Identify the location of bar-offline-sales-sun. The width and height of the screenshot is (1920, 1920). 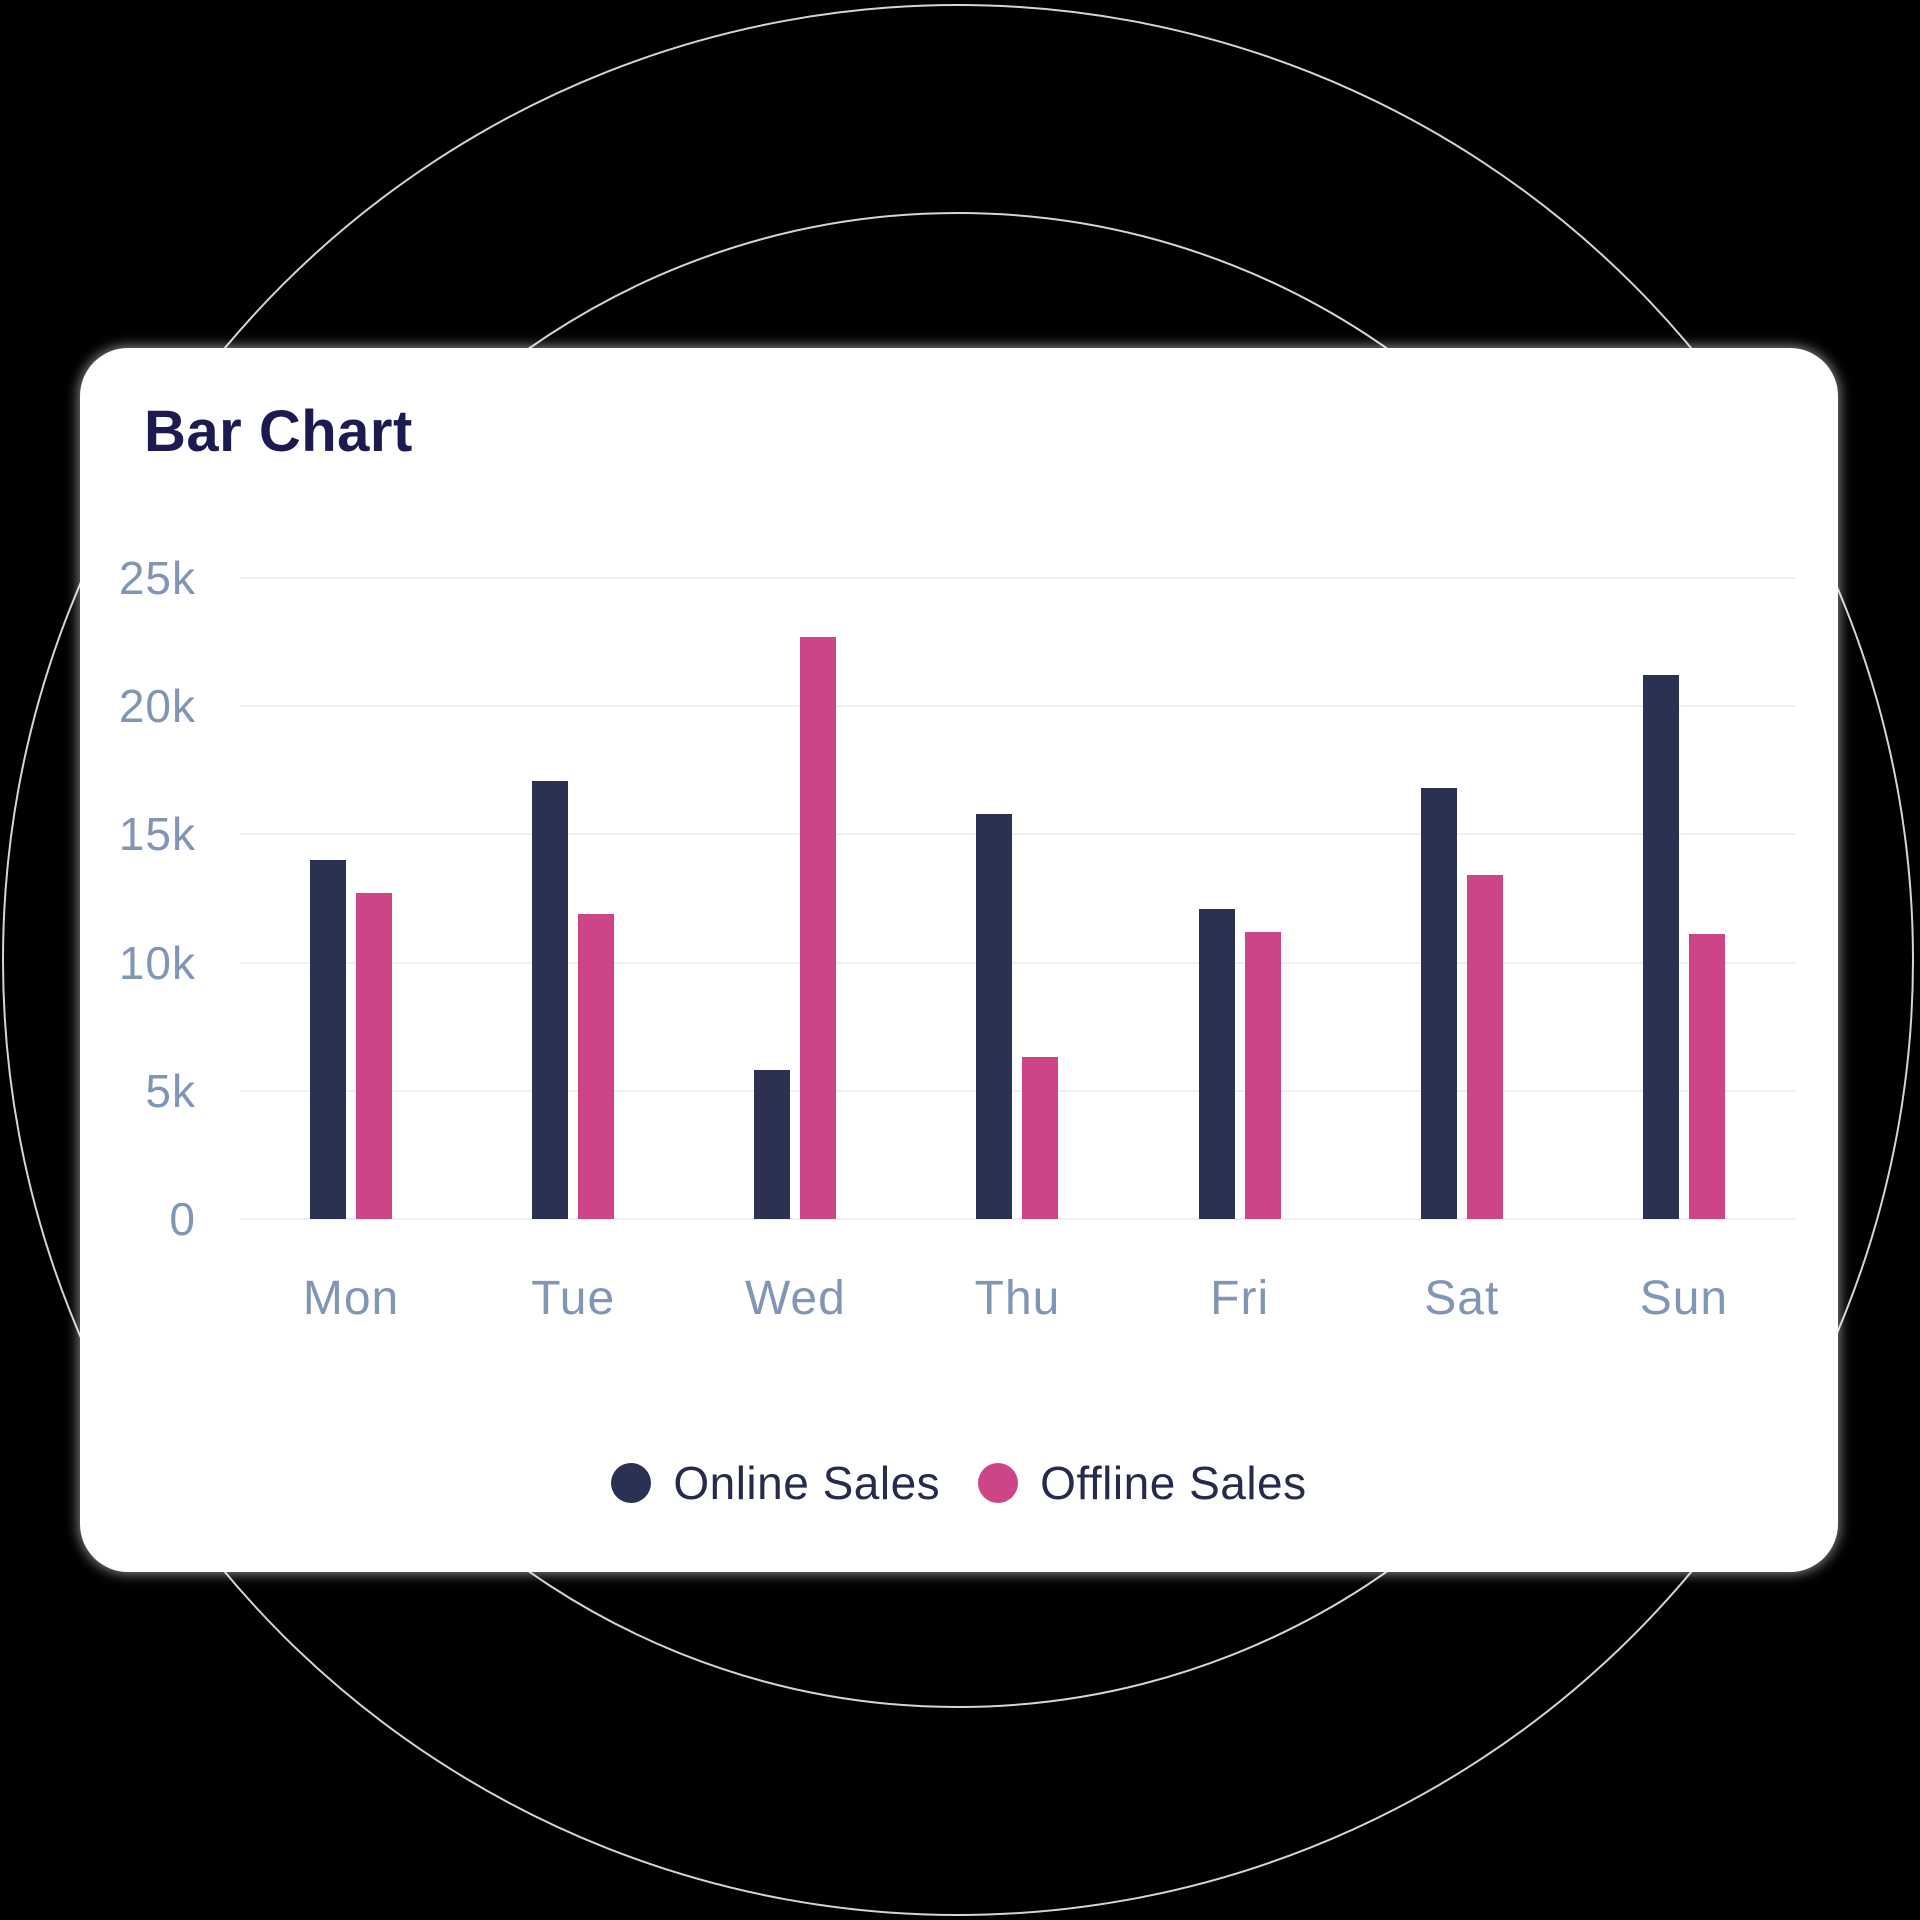
(1706, 1076).